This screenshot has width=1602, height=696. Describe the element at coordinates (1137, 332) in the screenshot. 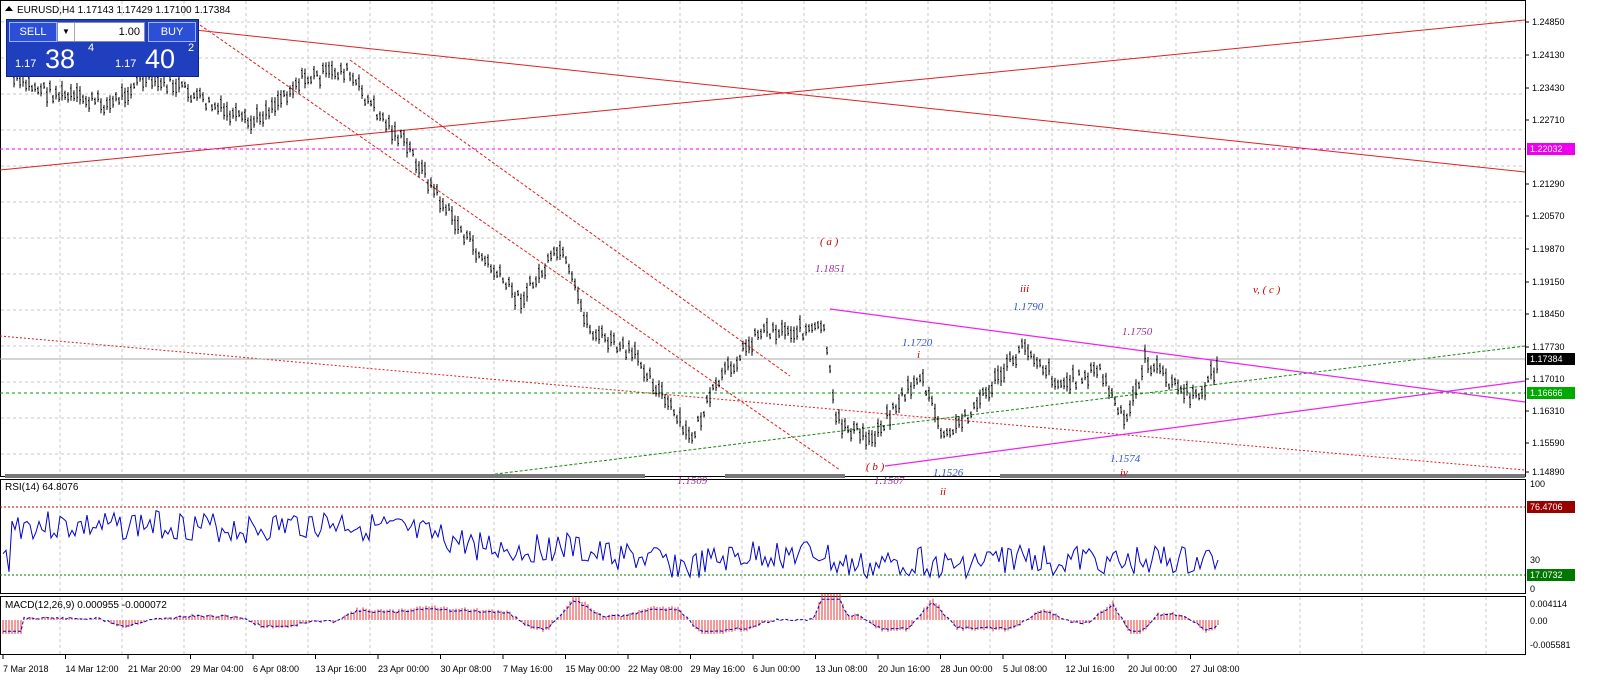

I see `wave-label: 1.1750` at that location.